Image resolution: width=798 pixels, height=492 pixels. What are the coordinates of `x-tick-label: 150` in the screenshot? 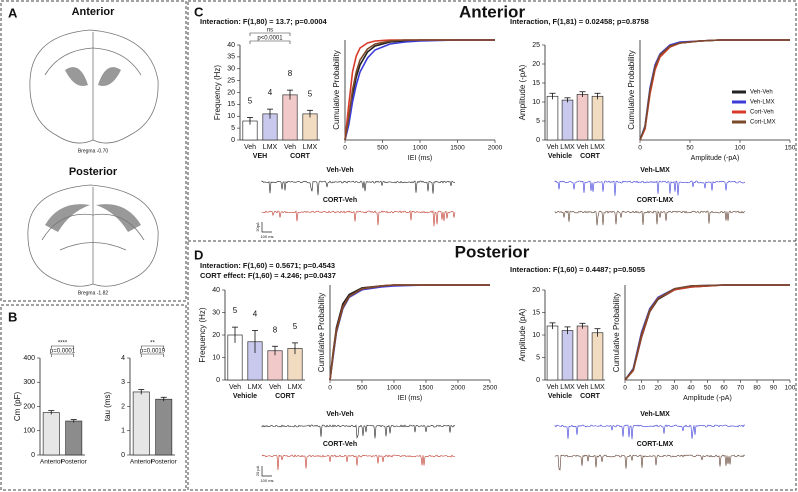 It's located at (790, 148).